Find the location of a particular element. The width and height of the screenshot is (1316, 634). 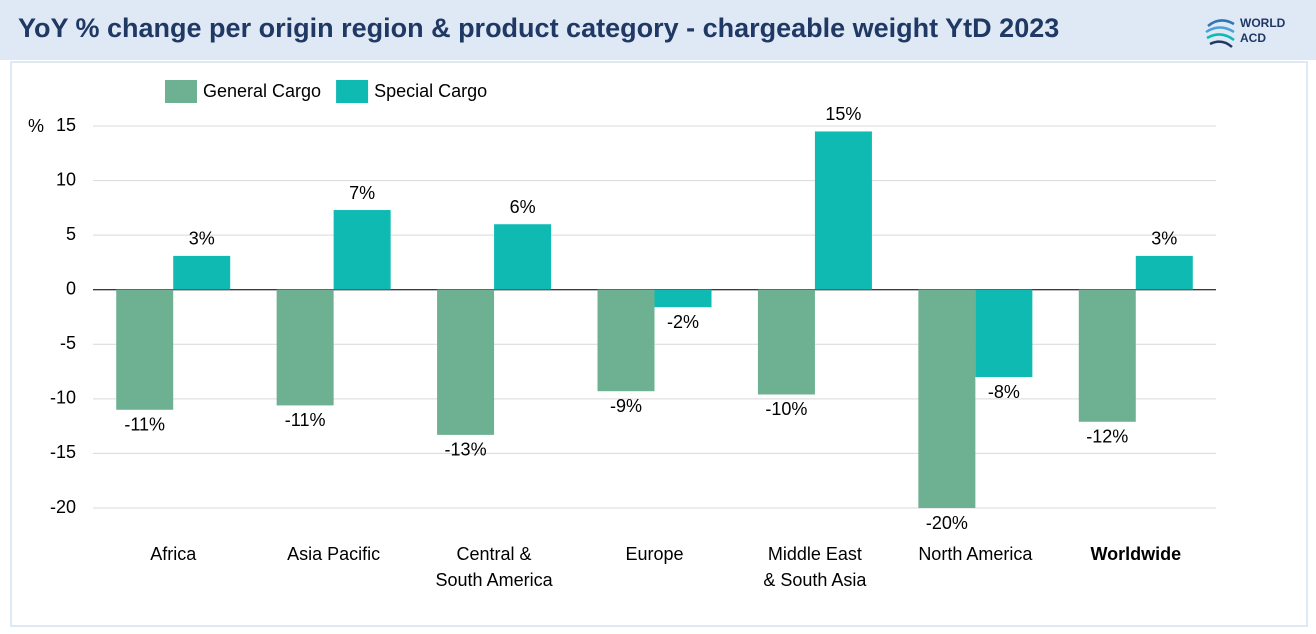

value-label: -20% is located at coordinates (947, 523).